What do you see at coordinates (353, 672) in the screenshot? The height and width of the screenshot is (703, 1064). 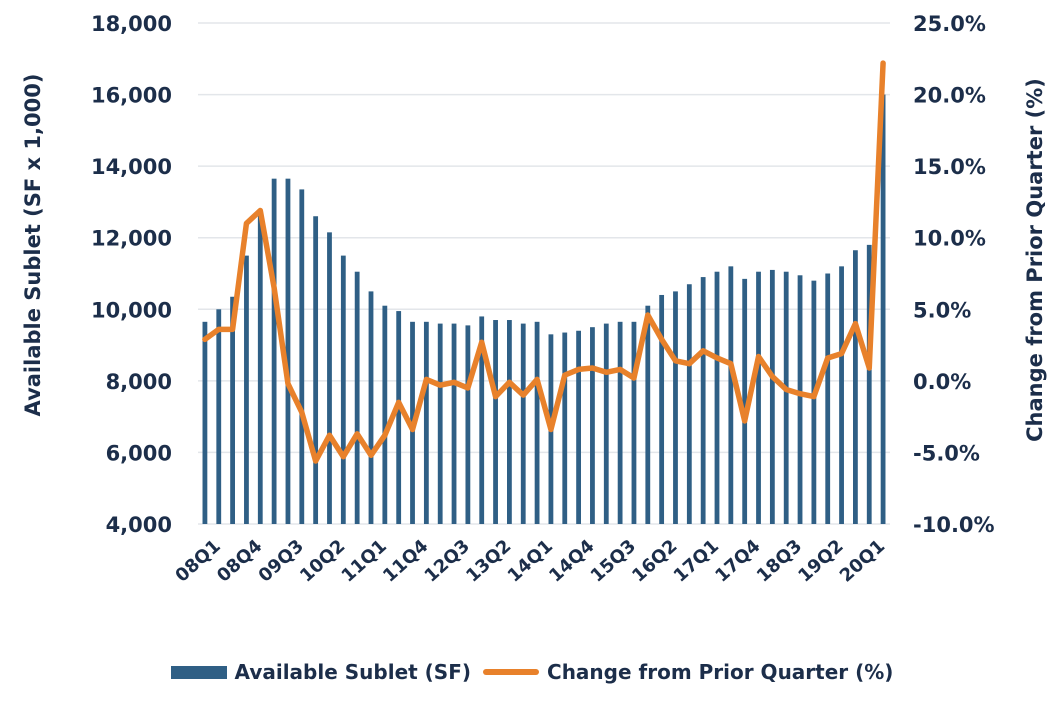 I see `legend-label-sublet: Available Sublet (SF)` at bounding box center [353, 672].